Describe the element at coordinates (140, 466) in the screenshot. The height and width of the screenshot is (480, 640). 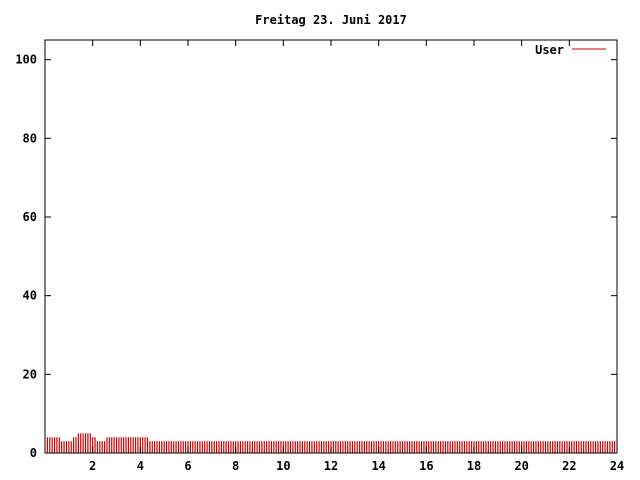
I see `x-tick-label: 4` at that location.